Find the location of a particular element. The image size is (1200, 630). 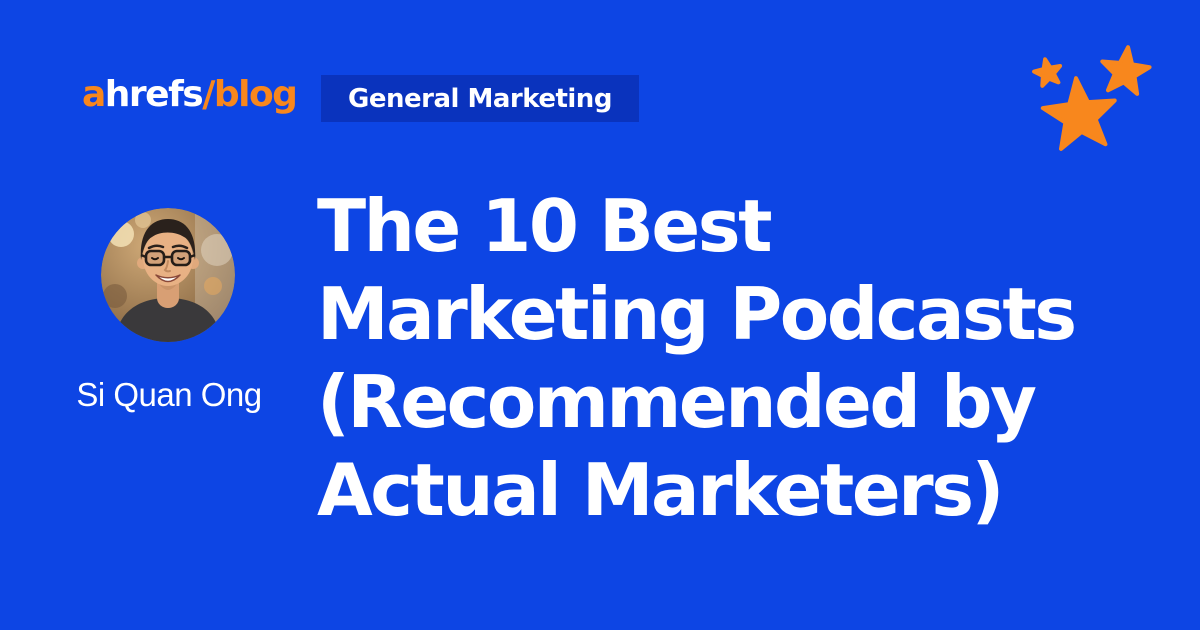

logo-part-hrefs: hrefs is located at coordinates (154, 94).